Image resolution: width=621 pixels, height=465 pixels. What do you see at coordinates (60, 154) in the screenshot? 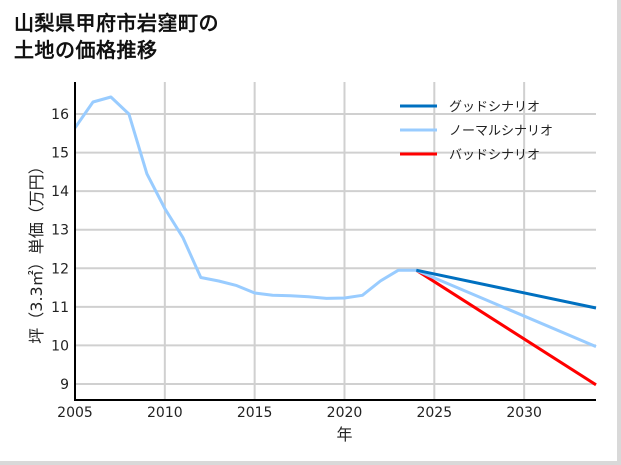
I see `y-tick-label: 15` at bounding box center [60, 154].